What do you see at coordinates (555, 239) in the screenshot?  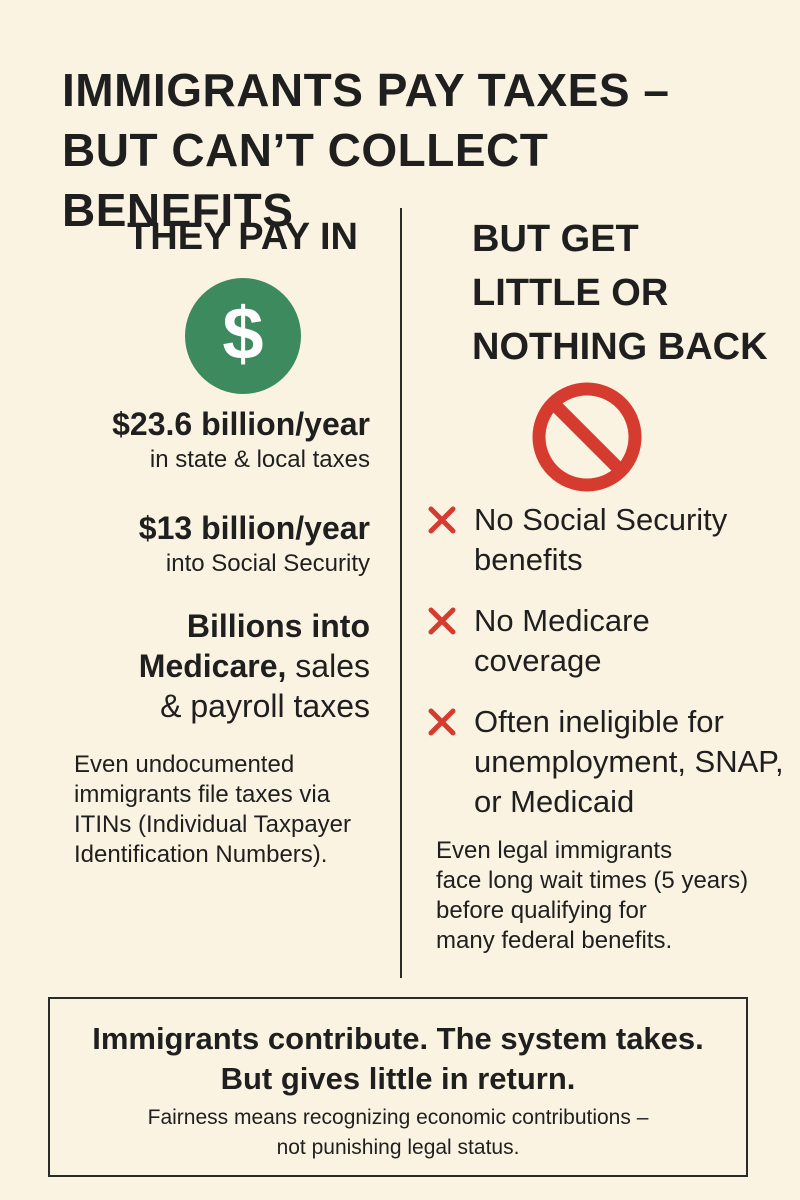 I see `right-heading-line: BUT GET` at bounding box center [555, 239].